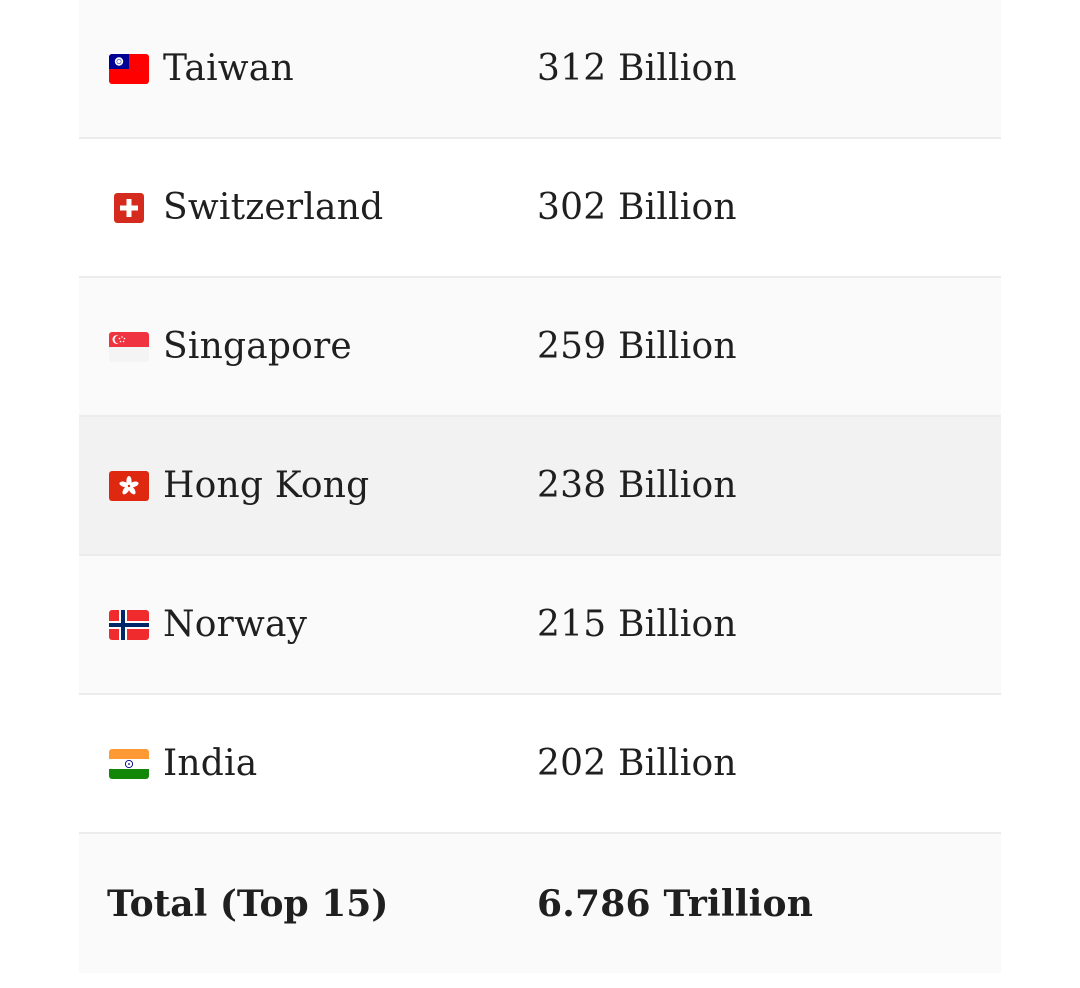 This screenshot has height=988, width=1080. I want to click on country-name: Taiwan, so click(228, 68).